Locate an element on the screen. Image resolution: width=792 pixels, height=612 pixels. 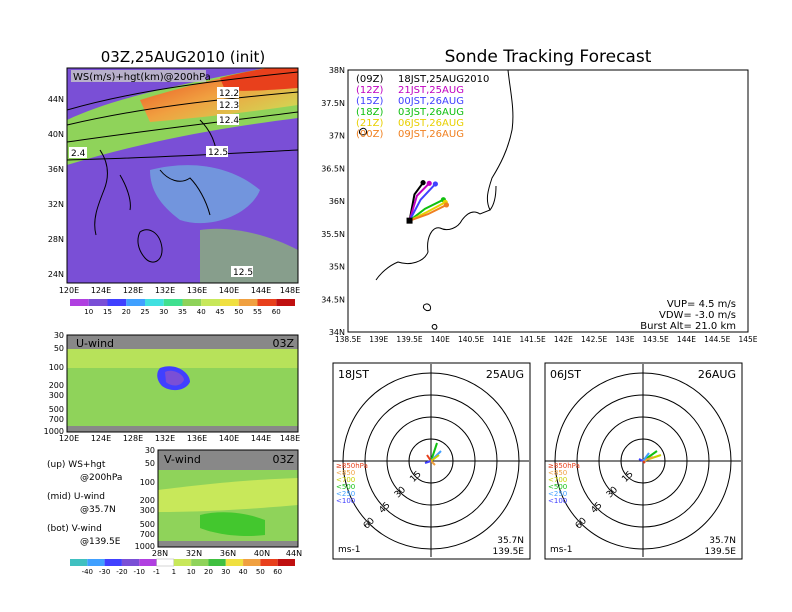
contour-label: 12.4 is located at coordinates (229, 121).